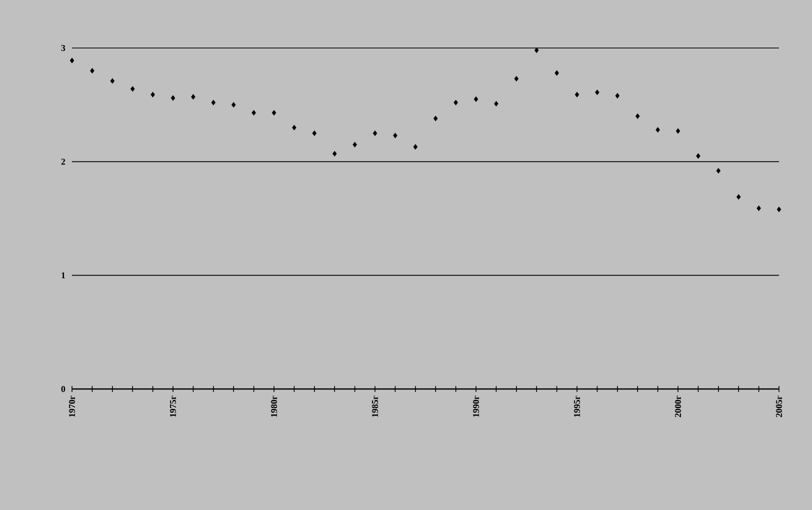 The height and width of the screenshot is (510, 812). I want to click on x-tick-label: 2005г, so click(779, 407).